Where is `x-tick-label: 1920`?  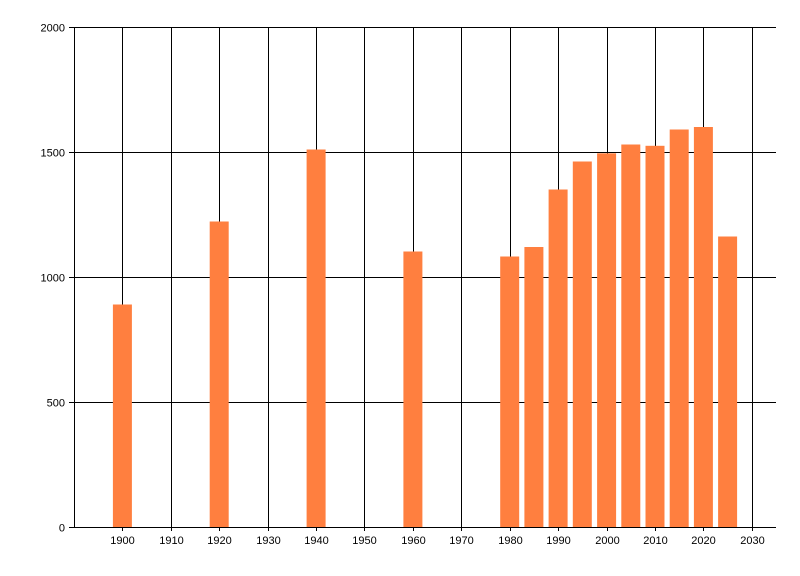 x-tick-label: 1920 is located at coordinates (219, 541).